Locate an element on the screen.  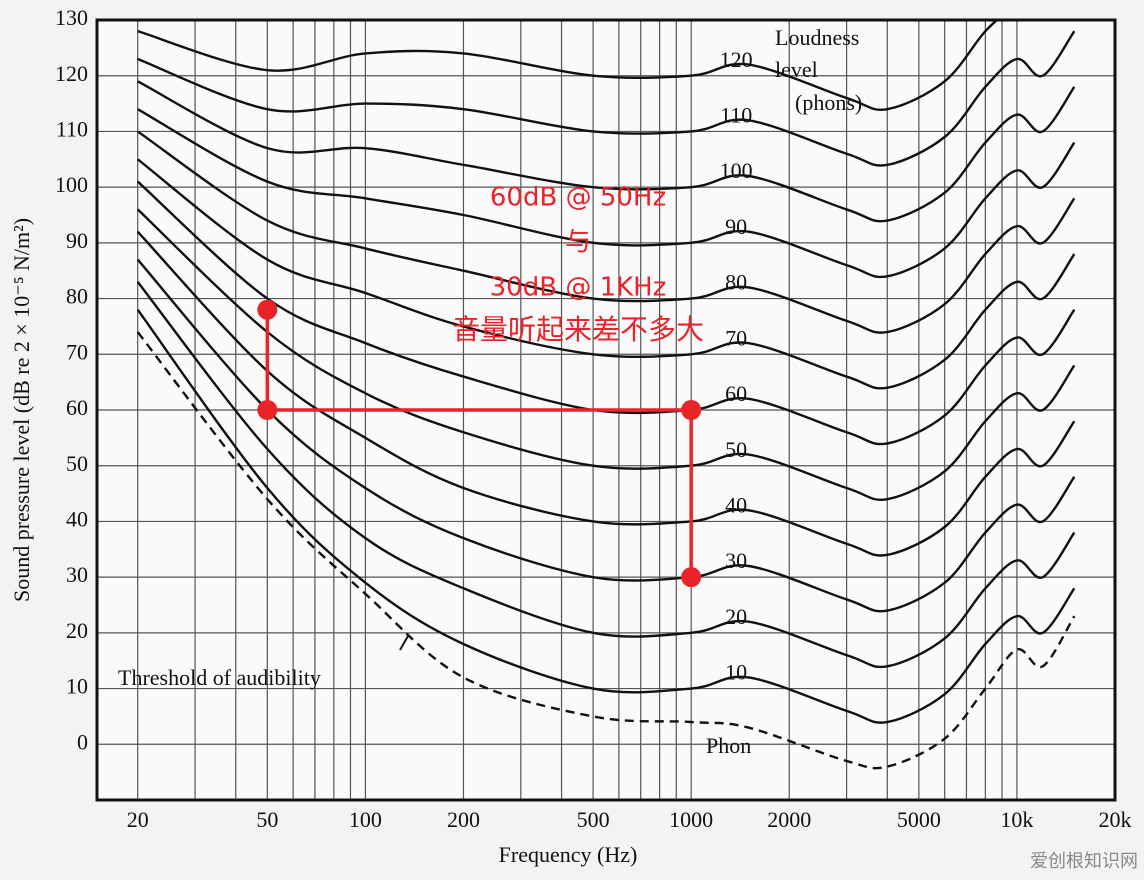
curve-label: 120 is located at coordinates (736, 59).